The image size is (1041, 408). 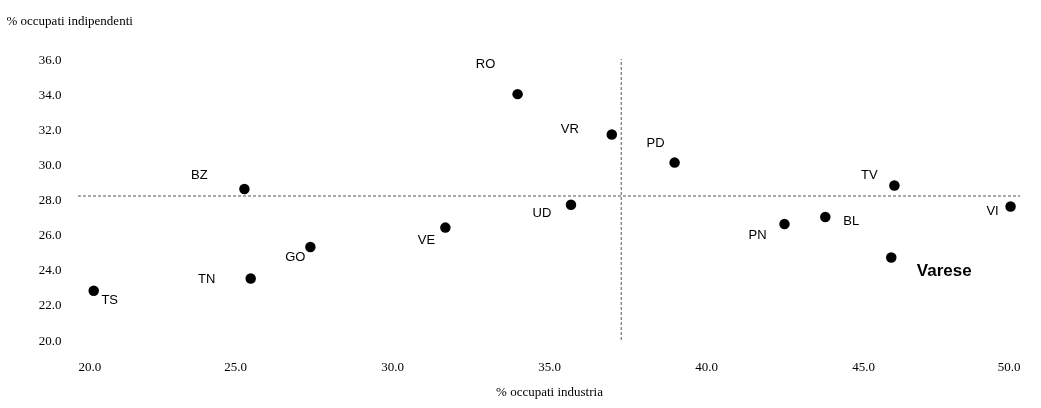 I want to click on x-tick-label: 20.0, so click(x=90, y=366).